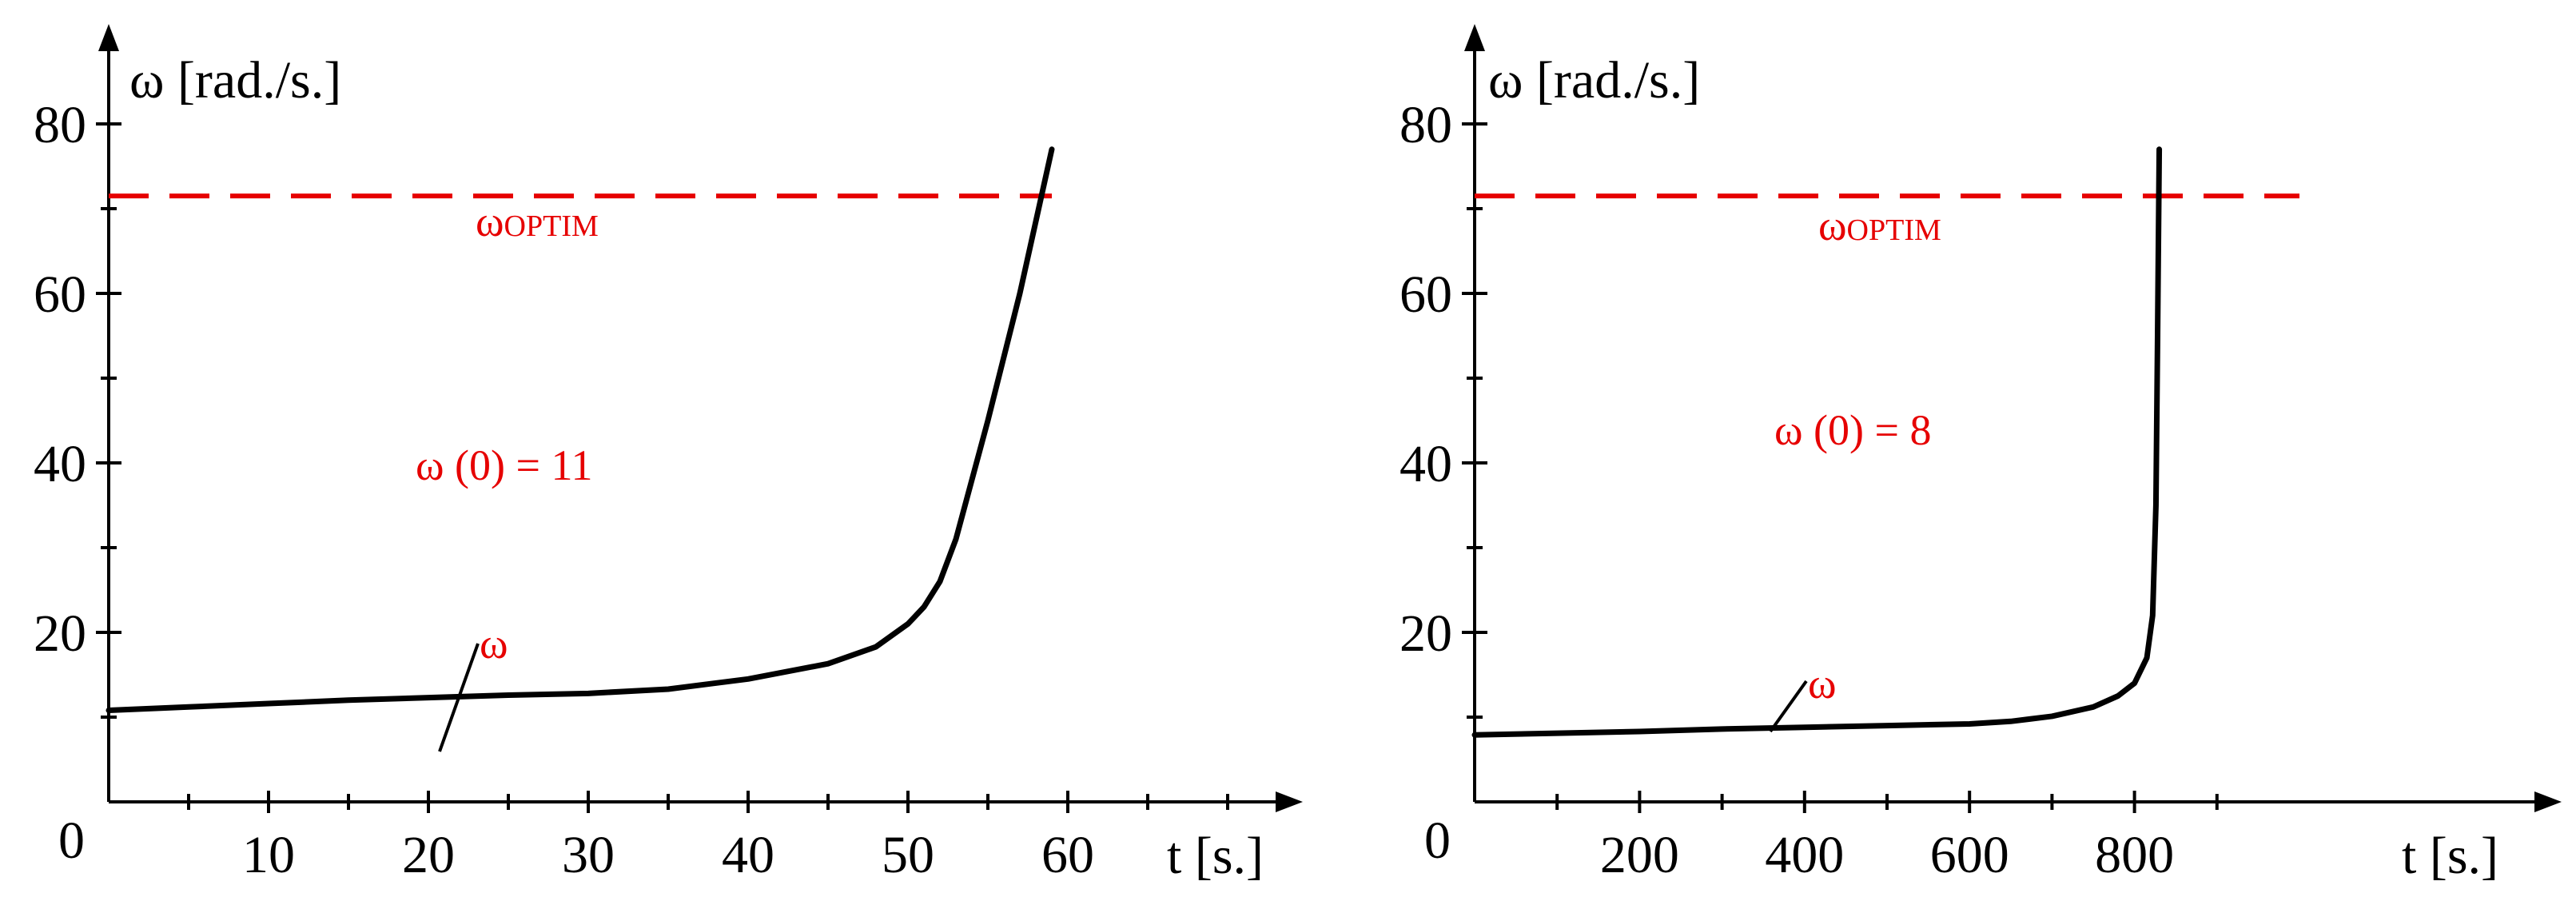 This screenshot has width=2576, height=909. I want to click on initial-condition-label: ω (0) = 11, so click(504, 465).